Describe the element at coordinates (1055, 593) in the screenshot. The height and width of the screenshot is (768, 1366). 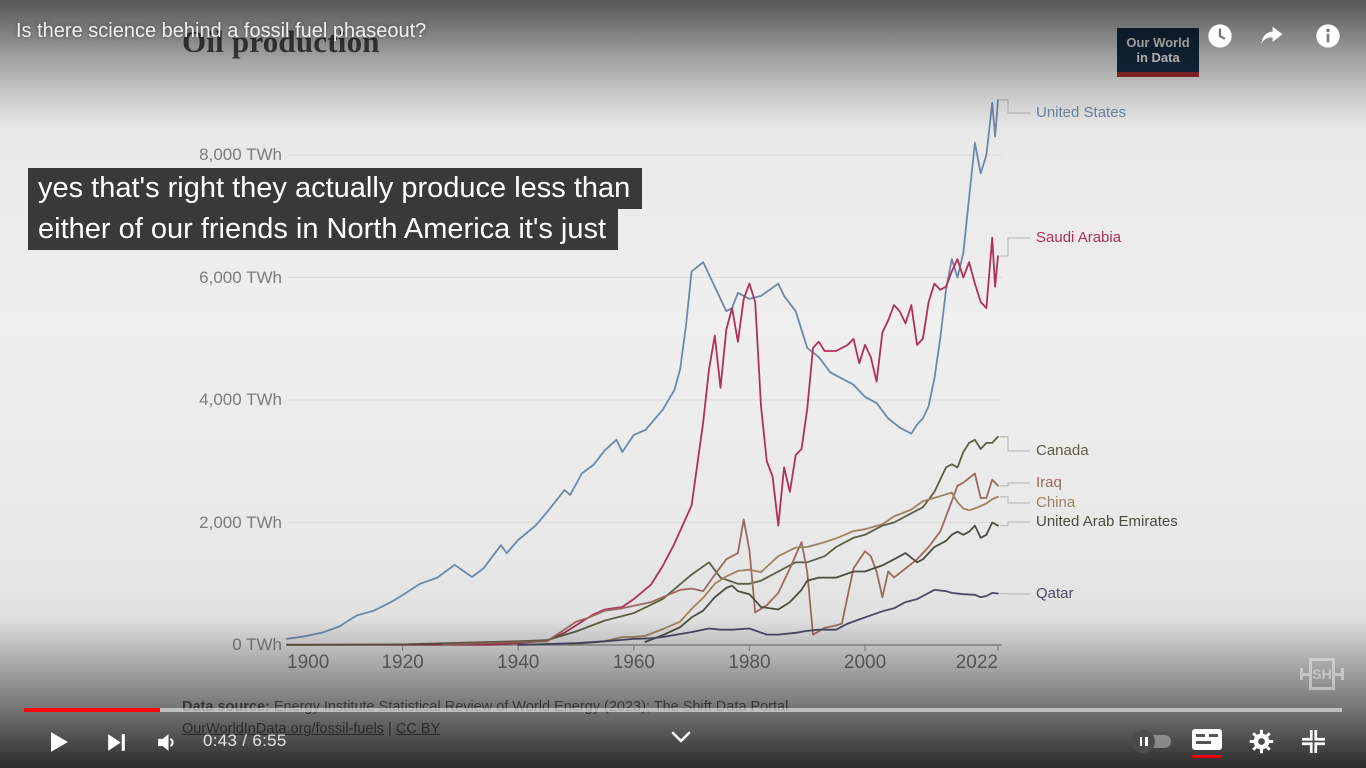
I see `legend-label-qatar: Qatar` at that location.